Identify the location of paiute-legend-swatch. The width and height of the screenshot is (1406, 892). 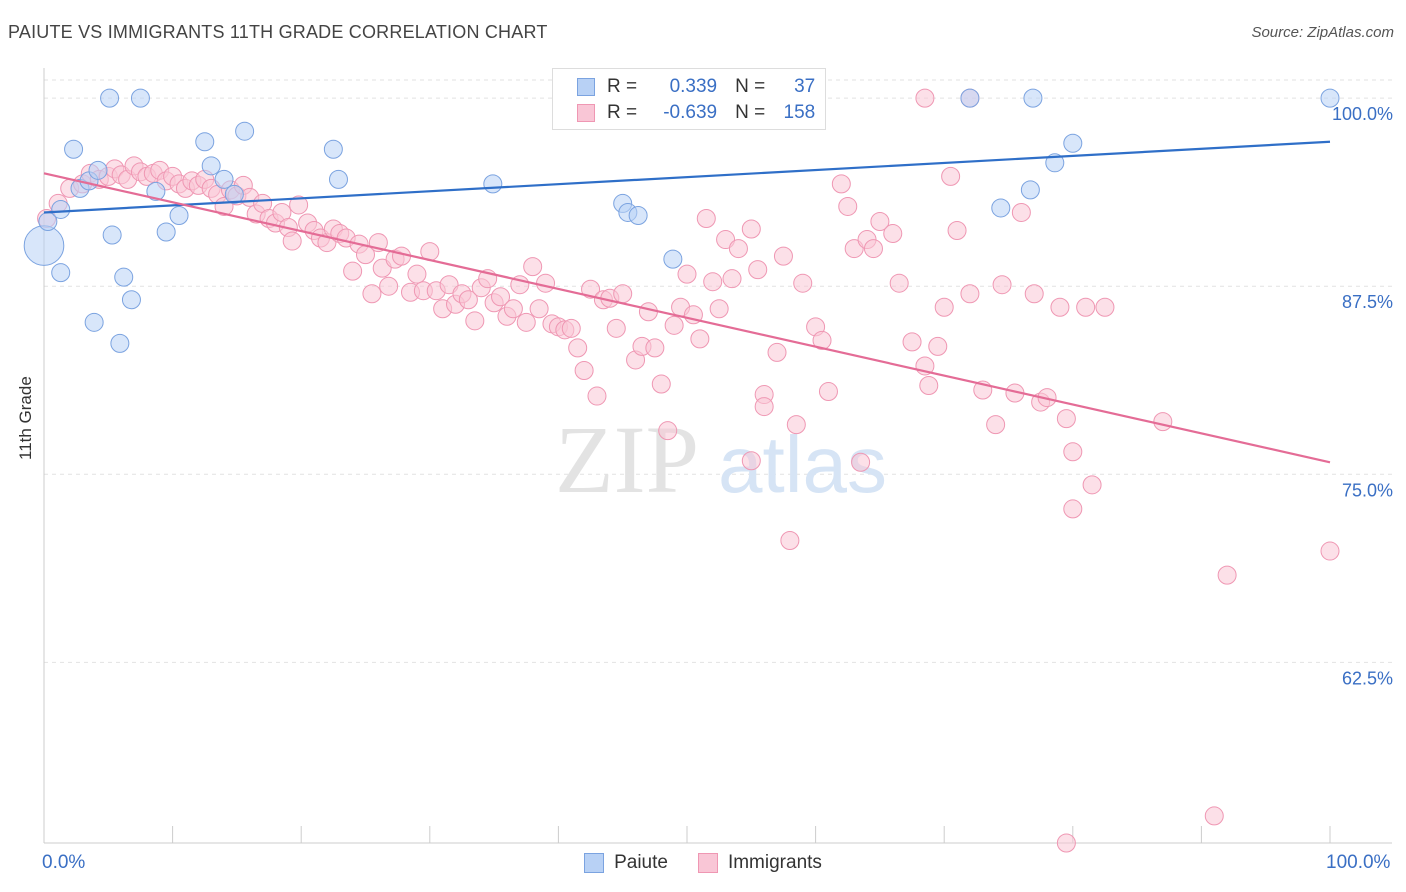
(594, 863).